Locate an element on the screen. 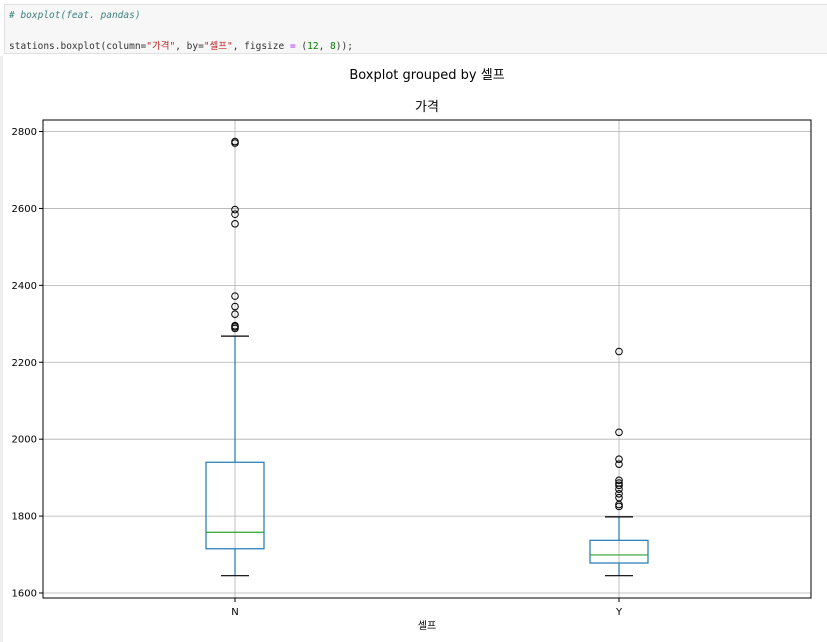 This screenshot has width=827, height=642. code-comma: , is located at coordinates (324, 46).